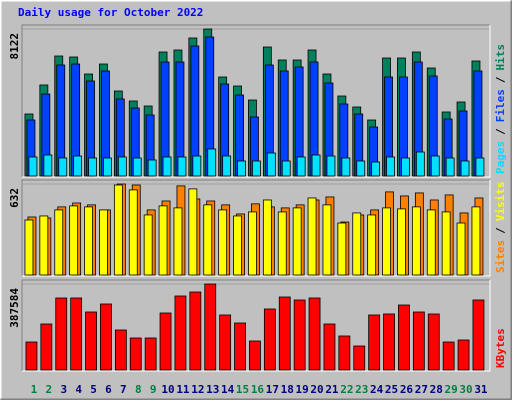 The image size is (512, 400). What do you see at coordinates (500, 157) in the screenshot?
I see `legend-entry: Pages` at bounding box center [500, 157].